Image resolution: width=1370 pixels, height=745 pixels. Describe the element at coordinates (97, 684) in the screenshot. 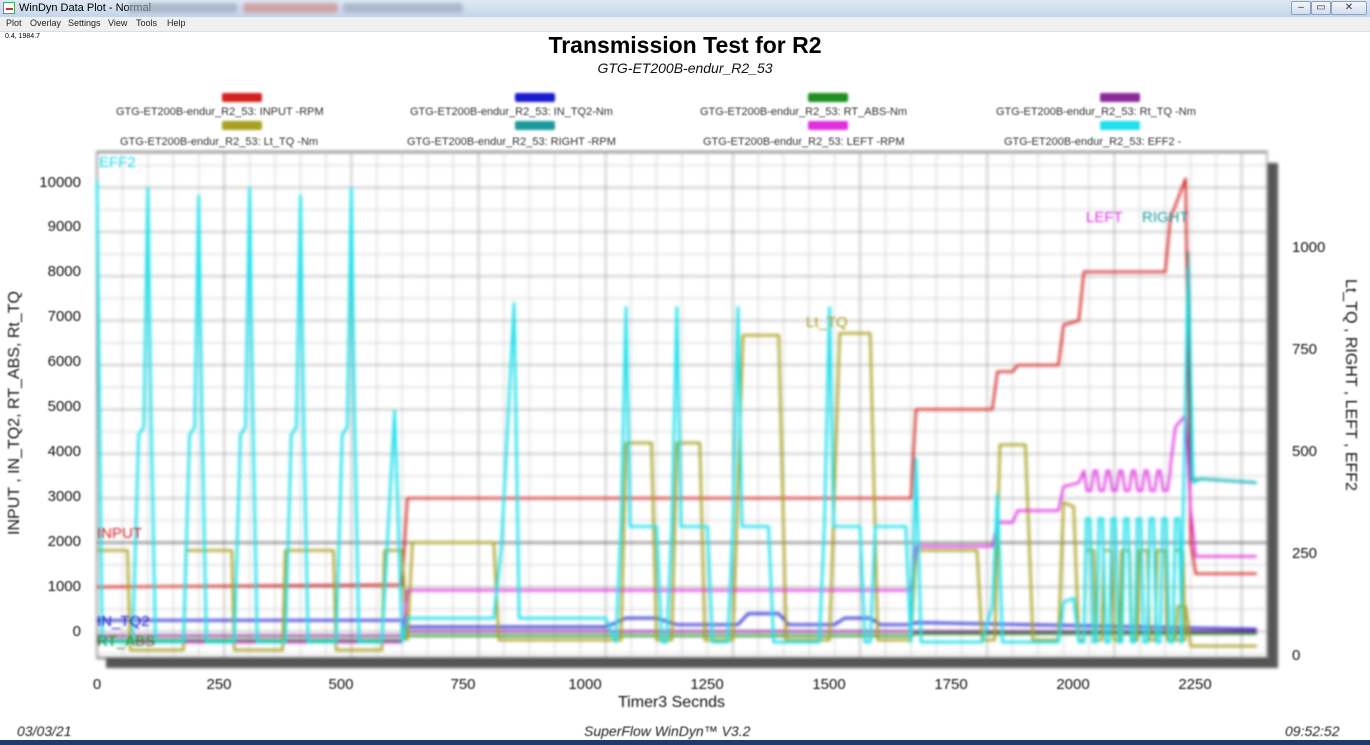

I see `x-tick-label: 0` at that location.